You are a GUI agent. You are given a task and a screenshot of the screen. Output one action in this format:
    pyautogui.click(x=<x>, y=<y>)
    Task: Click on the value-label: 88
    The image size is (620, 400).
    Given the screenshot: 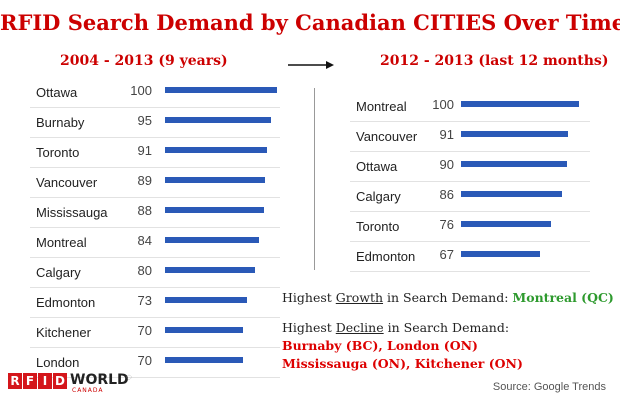 What is the action you would take?
    pyautogui.click(x=144, y=210)
    